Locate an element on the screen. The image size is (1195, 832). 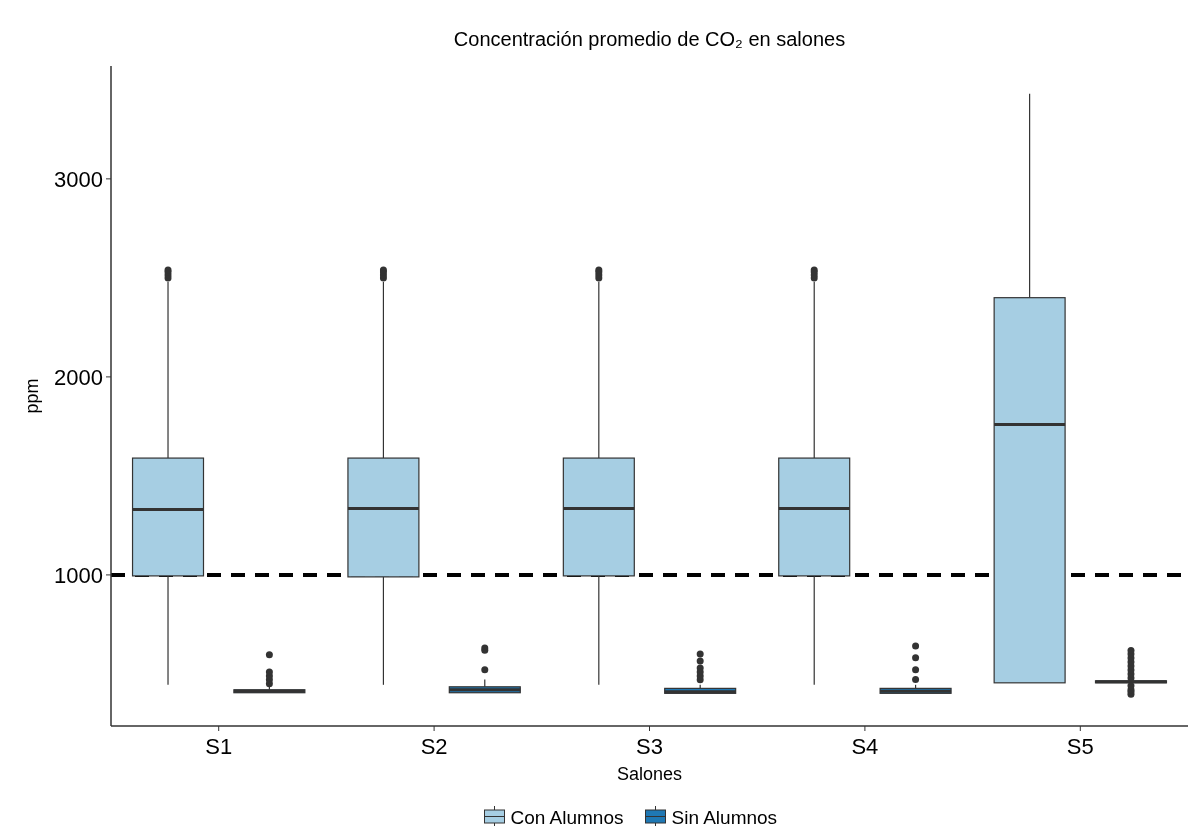
legend-label: Con Alumnos is located at coordinates (567, 817).